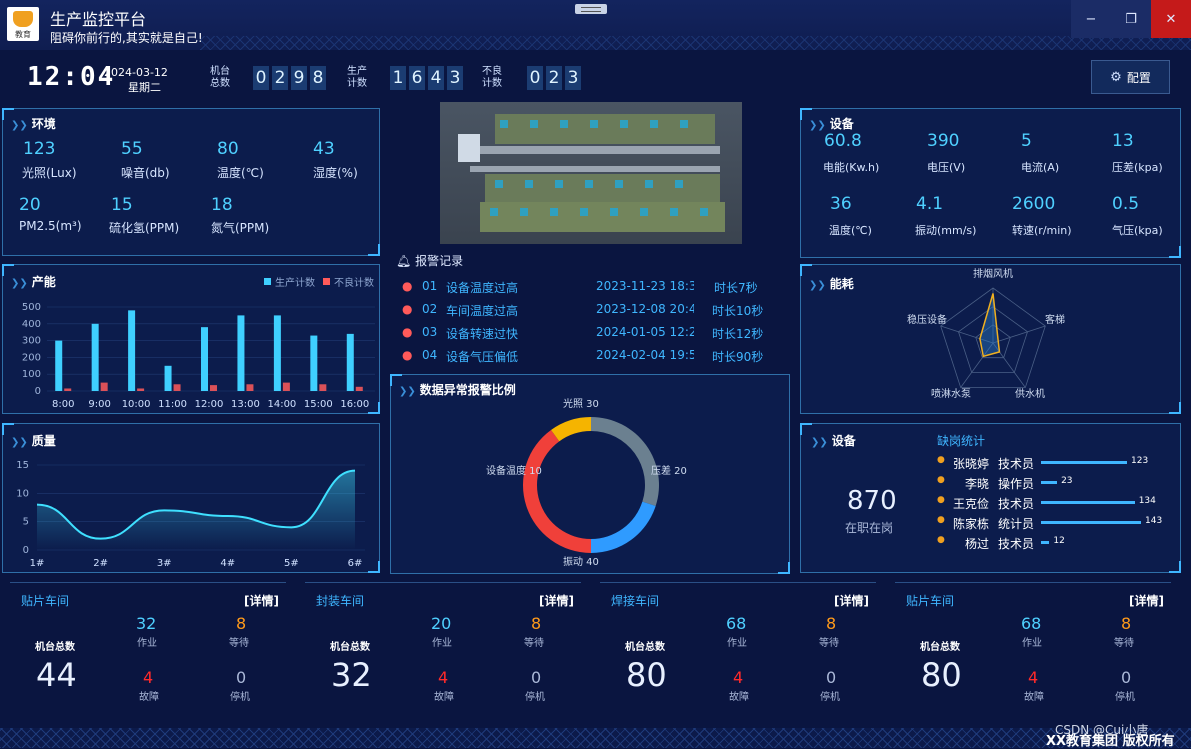 The width and height of the screenshot is (1191, 749). I want to click on device-title-text: 设备, so click(841, 124).